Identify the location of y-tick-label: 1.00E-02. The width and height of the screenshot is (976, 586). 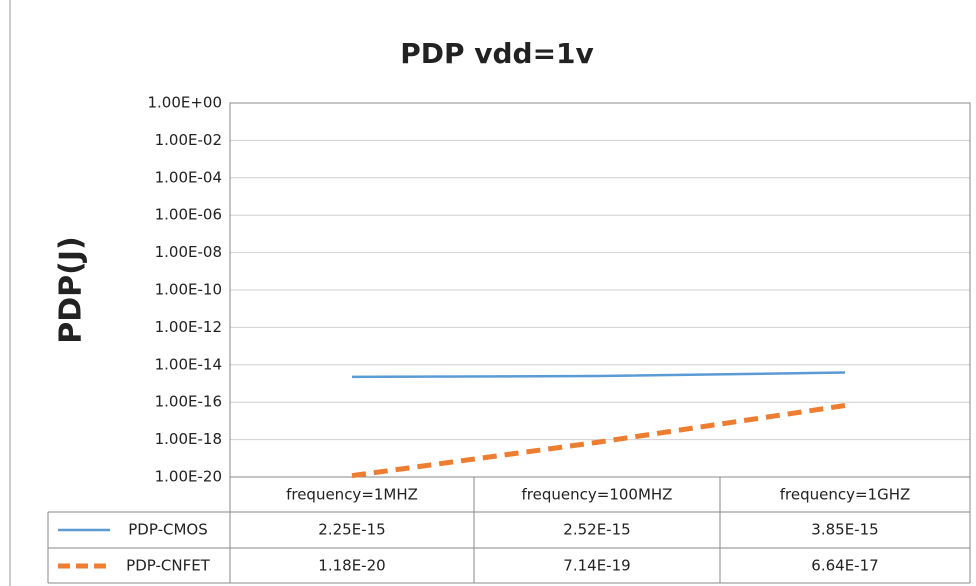
(188, 140).